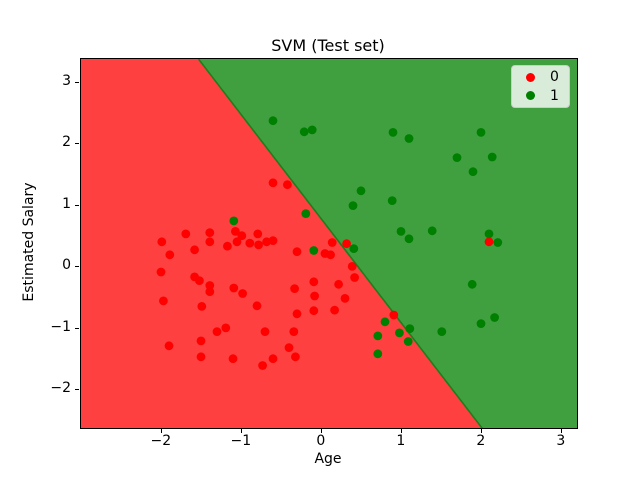 This screenshot has height=480, width=640. Describe the element at coordinates (60, 388) in the screenshot. I see `y-tick-label: −2` at that location.